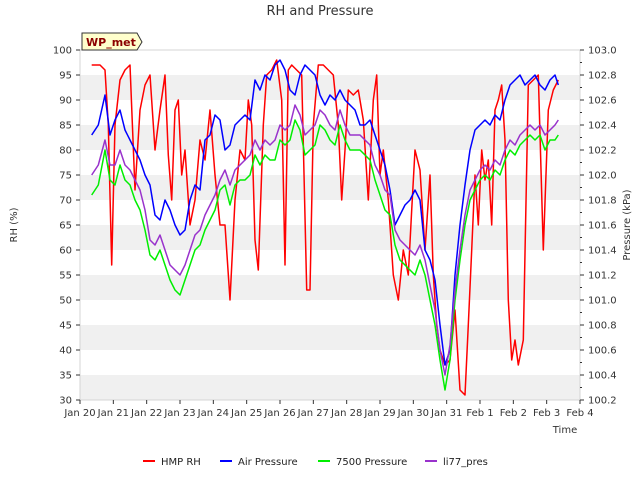  What do you see at coordinates (465, 462) in the screenshot?
I see `legend-label: li77_pres` at bounding box center [465, 462].